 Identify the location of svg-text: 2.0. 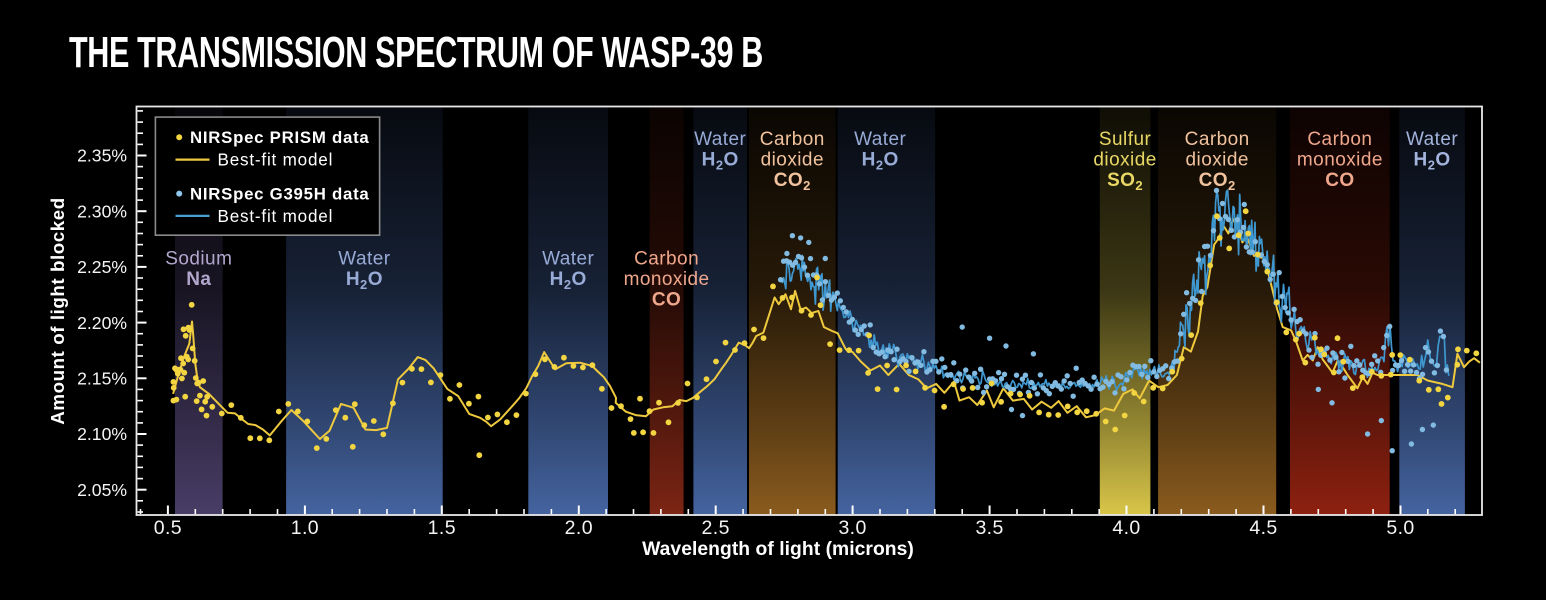
(579, 528).